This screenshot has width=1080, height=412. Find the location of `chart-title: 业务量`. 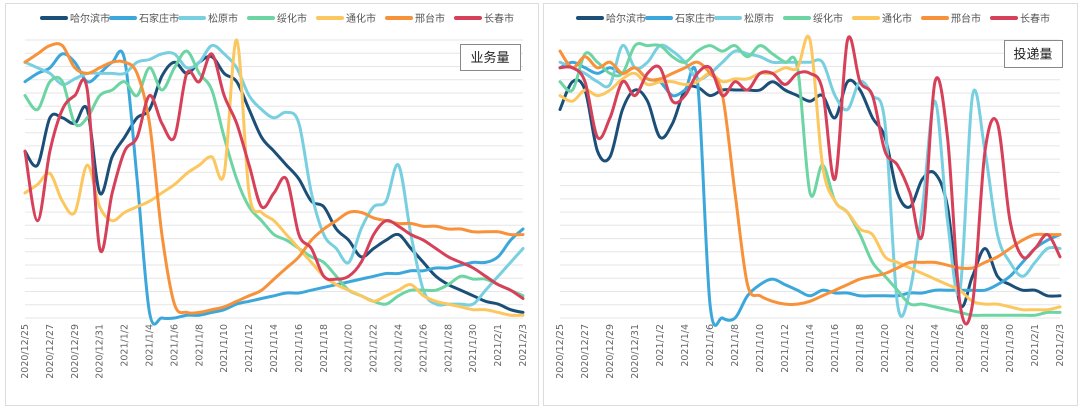

chart-title: 业务量 is located at coordinates (490, 57).